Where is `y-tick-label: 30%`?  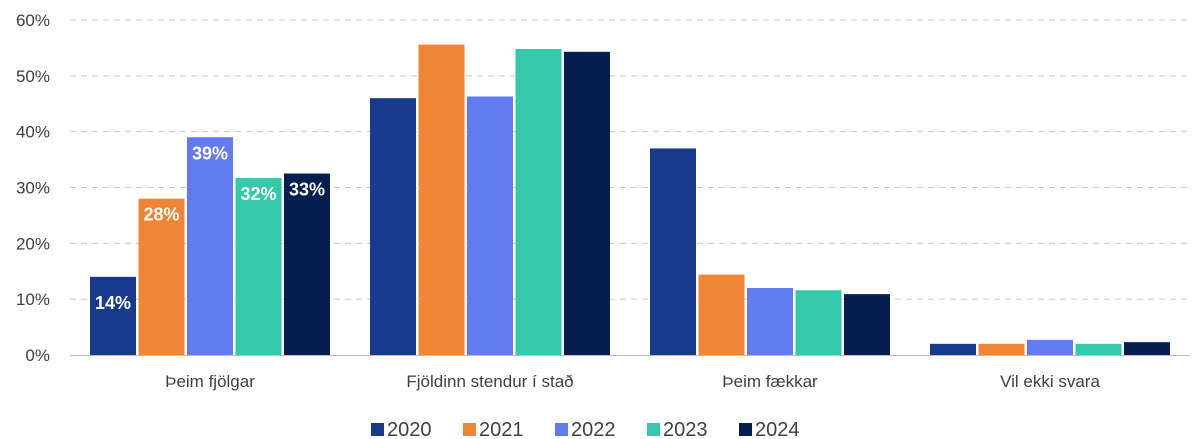
y-tick-label: 30% is located at coordinates (33, 188).